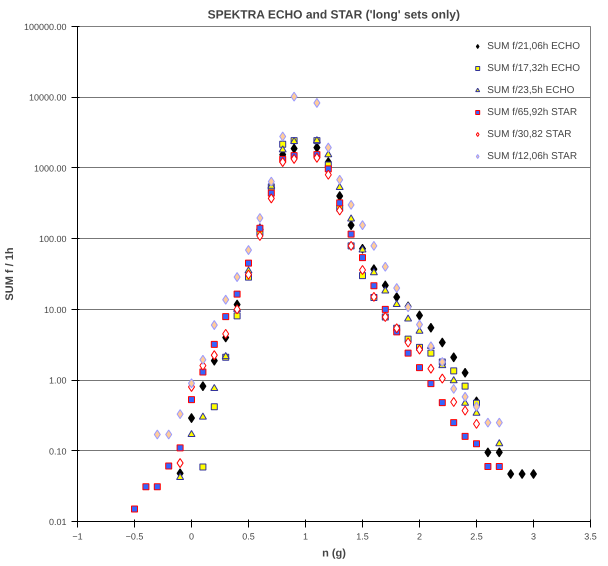 Image resolution: width=608 pixels, height=566 pixels. I want to click on x-tick-label: 2, so click(419, 537).